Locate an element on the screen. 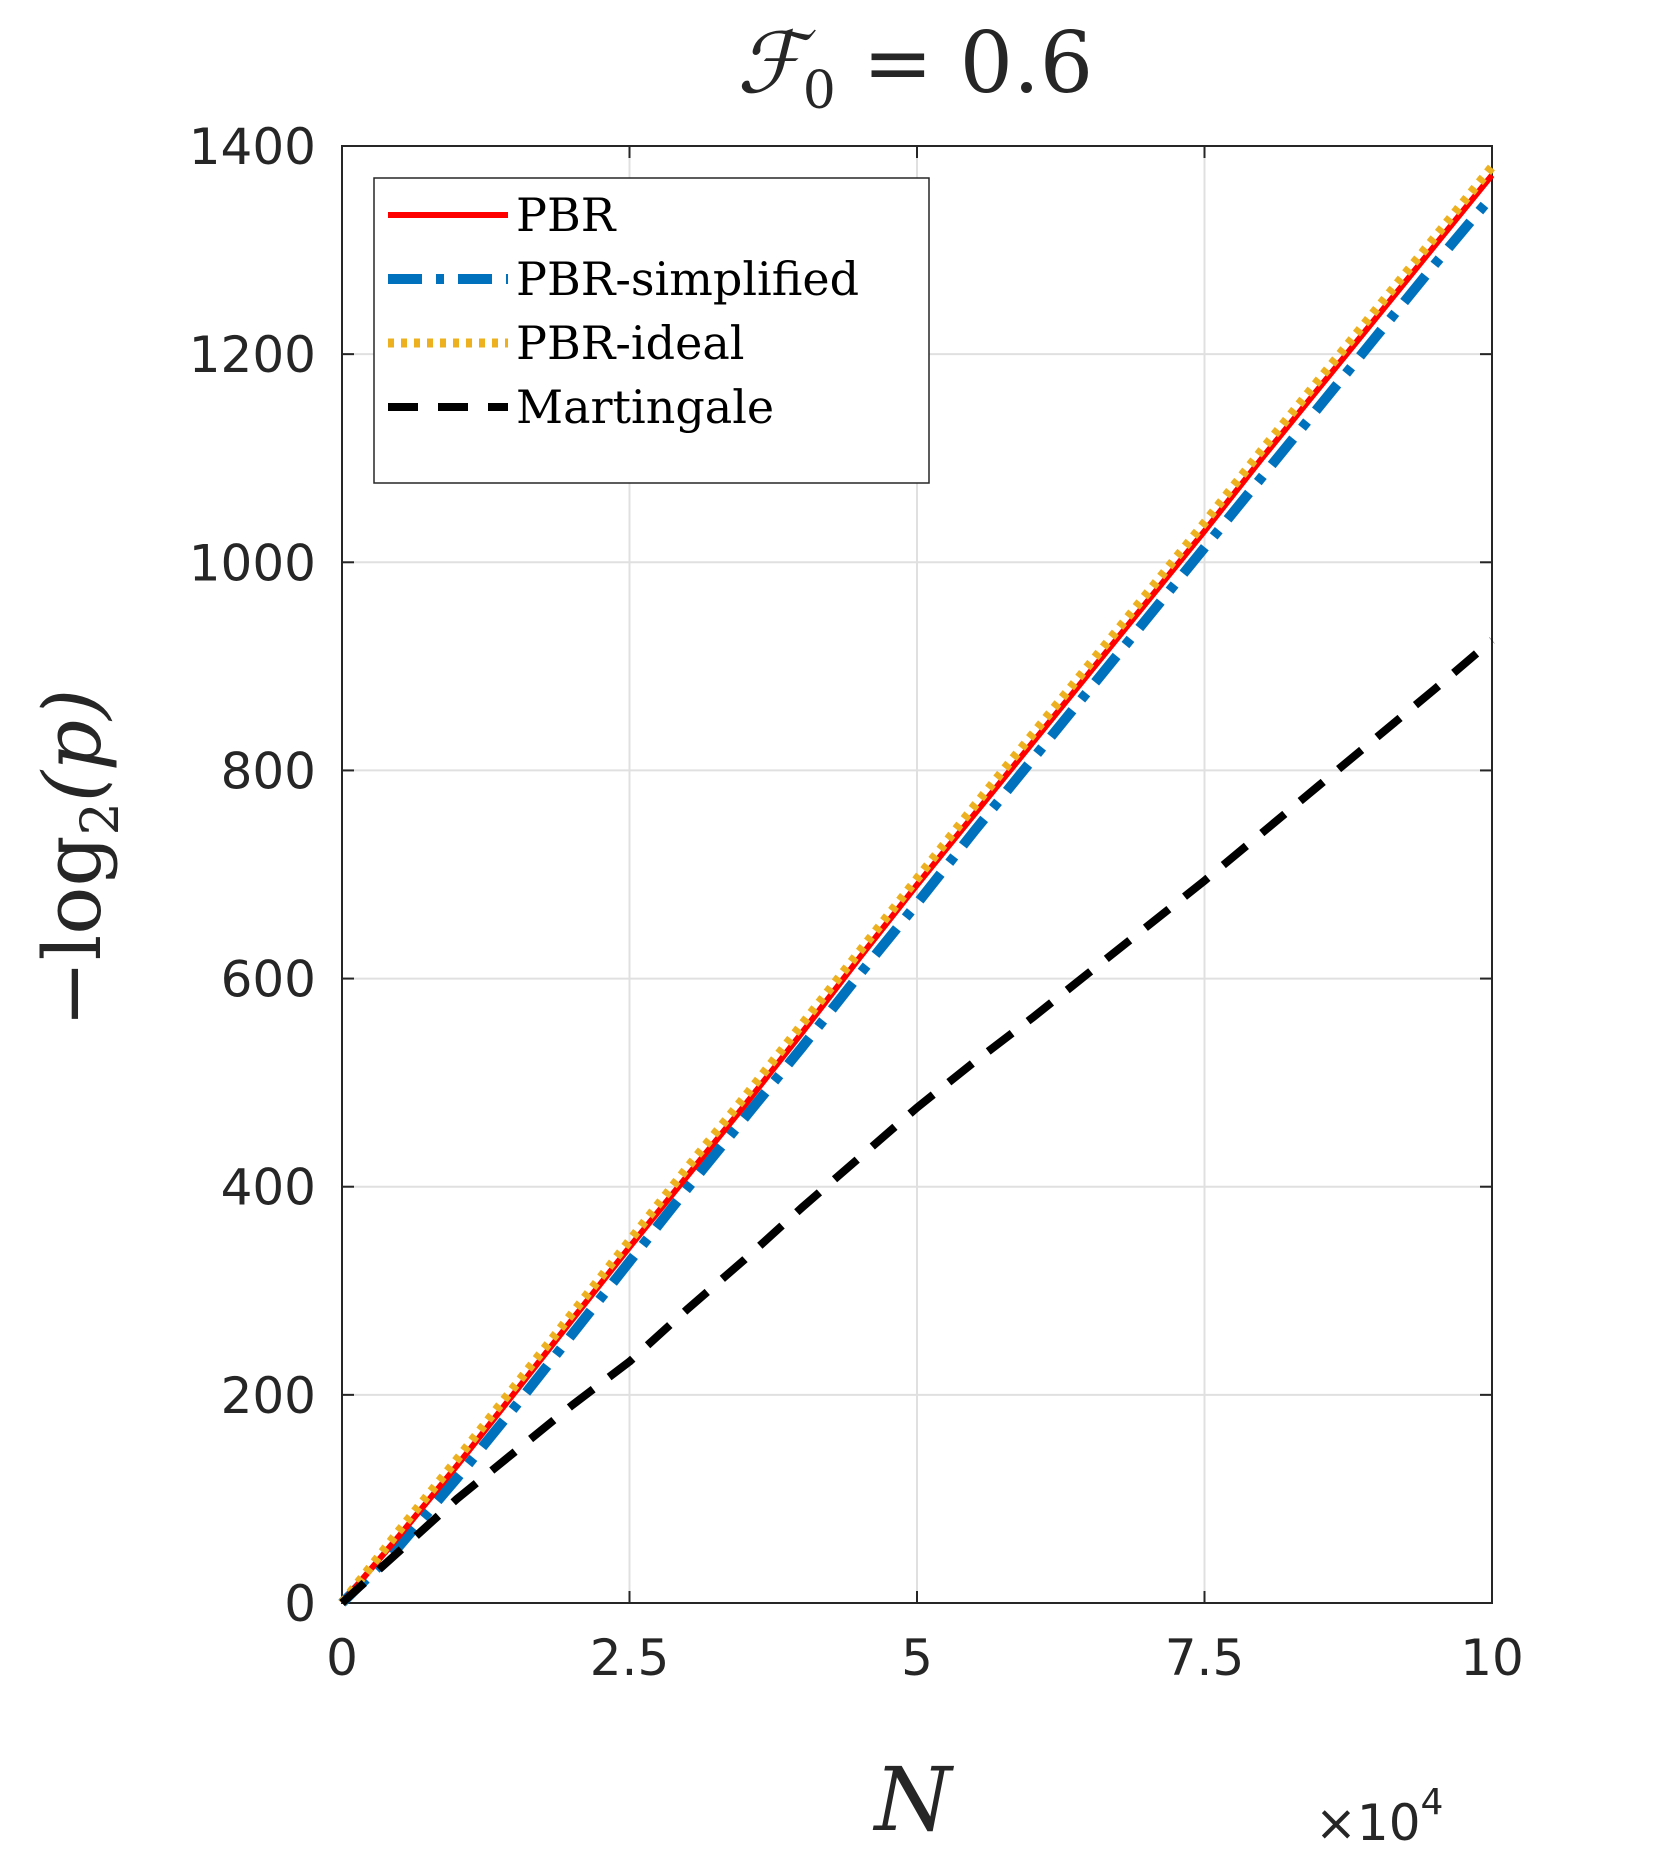  y-tick-label: 1200 is located at coordinates (252, 355).